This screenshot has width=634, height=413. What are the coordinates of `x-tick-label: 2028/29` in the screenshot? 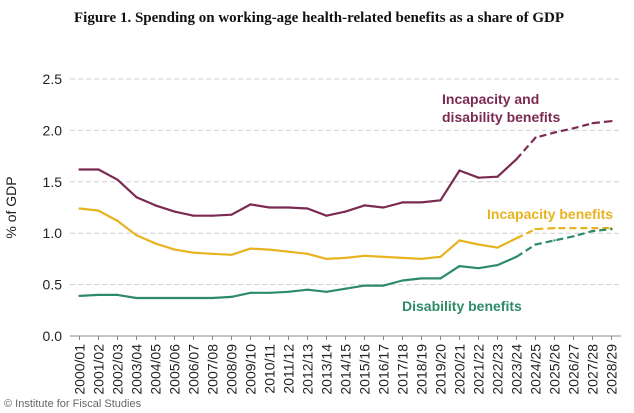 It's located at (612, 369).